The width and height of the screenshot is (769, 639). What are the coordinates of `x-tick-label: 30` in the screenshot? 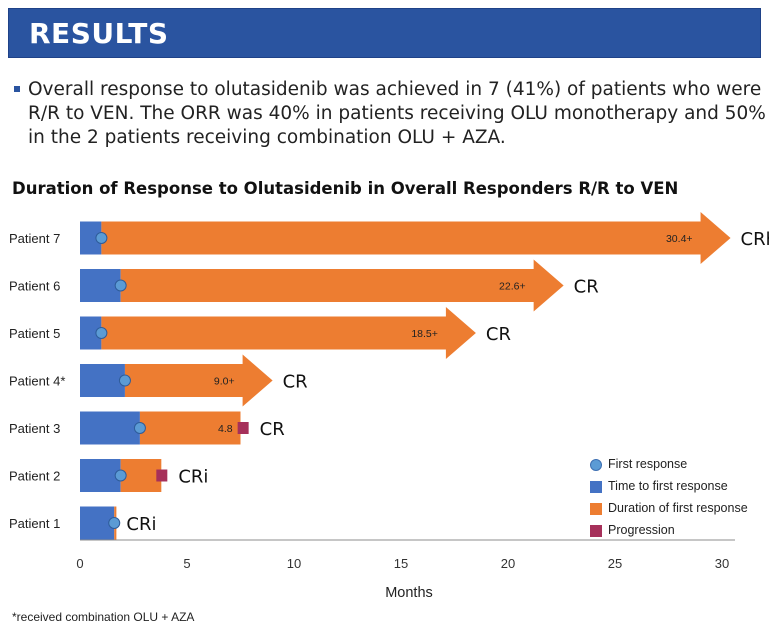 It's located at (722, 563).